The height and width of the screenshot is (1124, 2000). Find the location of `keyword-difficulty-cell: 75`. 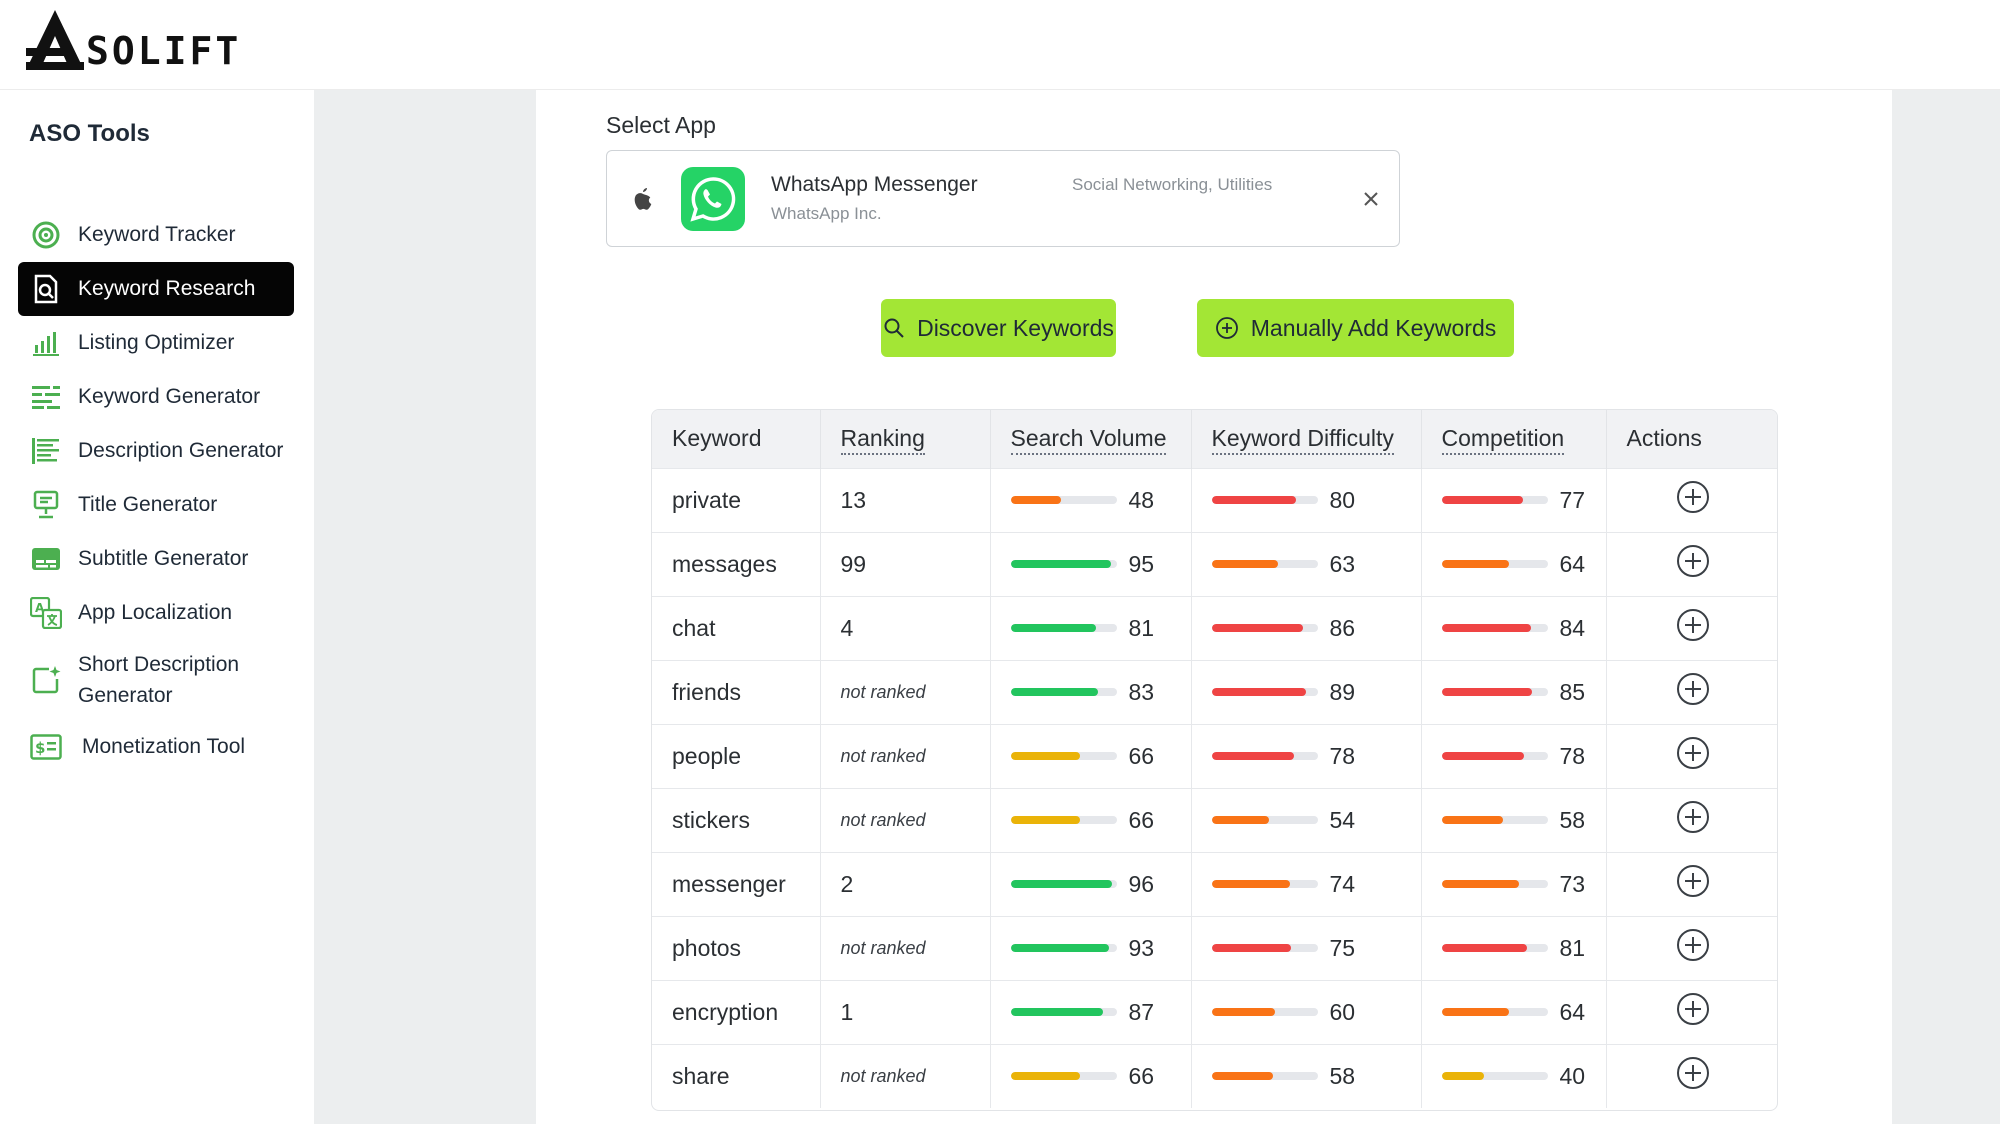

keyword-difficulty-cell: 75 is located at coordinates (1306, 948).